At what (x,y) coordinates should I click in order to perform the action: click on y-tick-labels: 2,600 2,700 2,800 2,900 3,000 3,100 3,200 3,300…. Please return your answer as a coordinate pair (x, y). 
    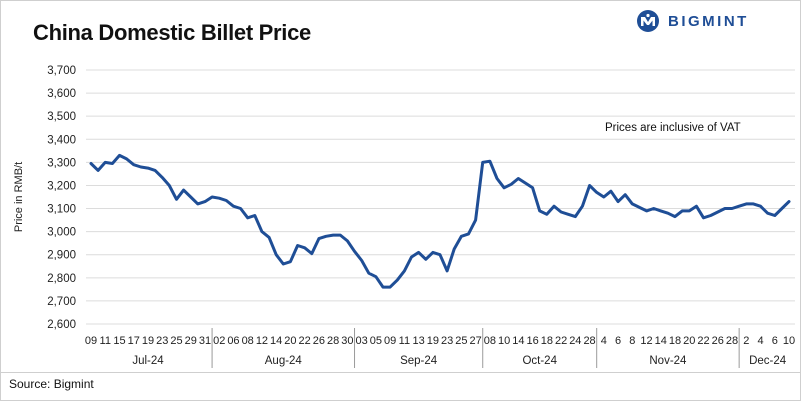
    Looking at the image, I should click on (61, 198).